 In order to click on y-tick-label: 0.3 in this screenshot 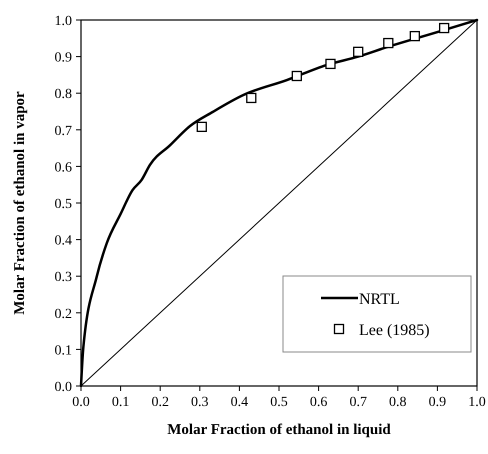, I will do `click(63, 278)`.